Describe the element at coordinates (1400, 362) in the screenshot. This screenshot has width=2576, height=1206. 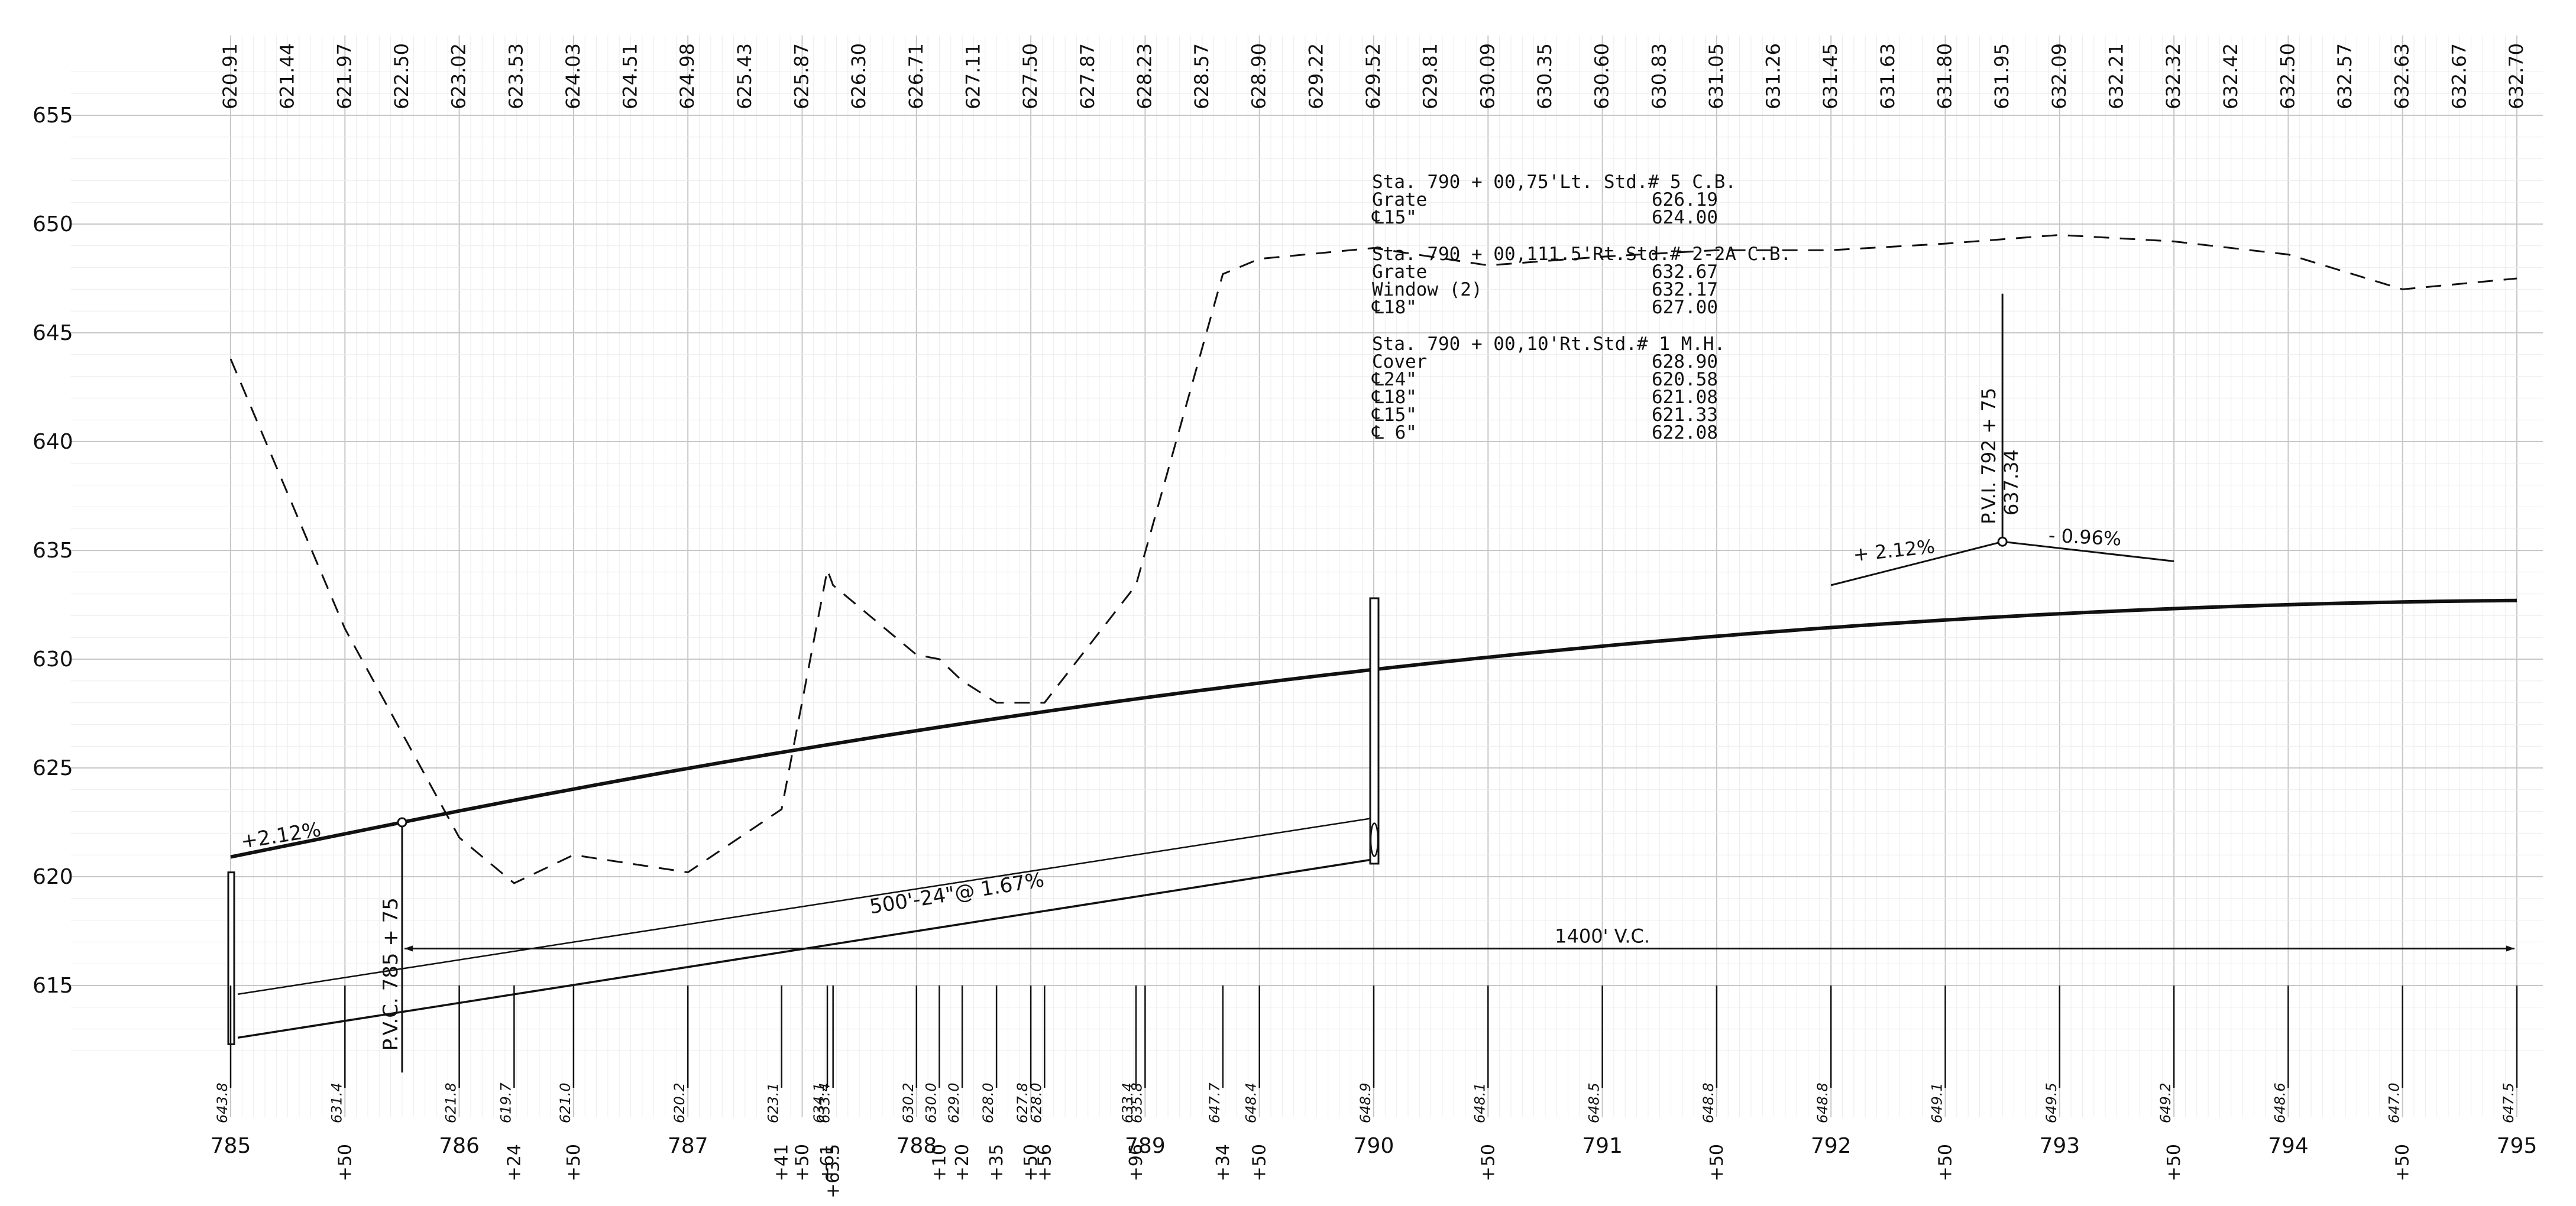
I see `structure-note-item: Cover` at that location.